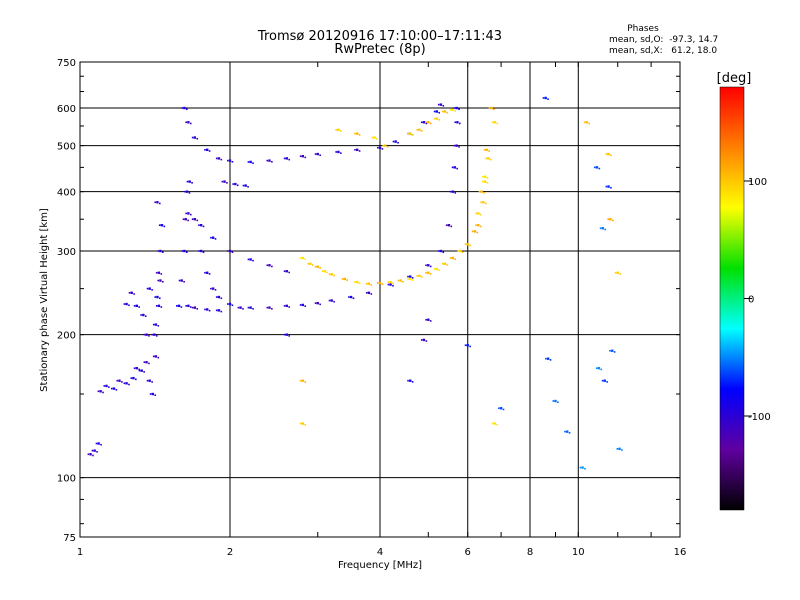  I want to click on y-tick-label: 100, so click(66, 479).